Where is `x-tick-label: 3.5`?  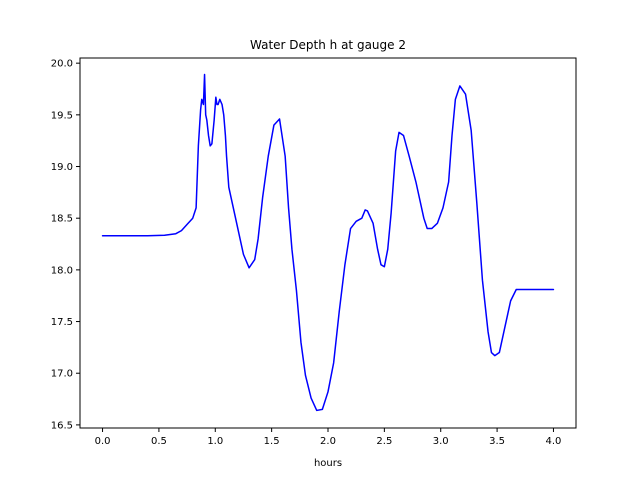
x-tick-label: 3.5 is located at coordinates (497, 441).